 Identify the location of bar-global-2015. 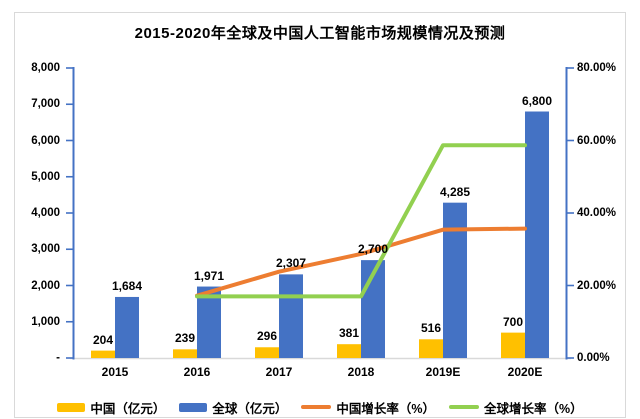
(127, 327).